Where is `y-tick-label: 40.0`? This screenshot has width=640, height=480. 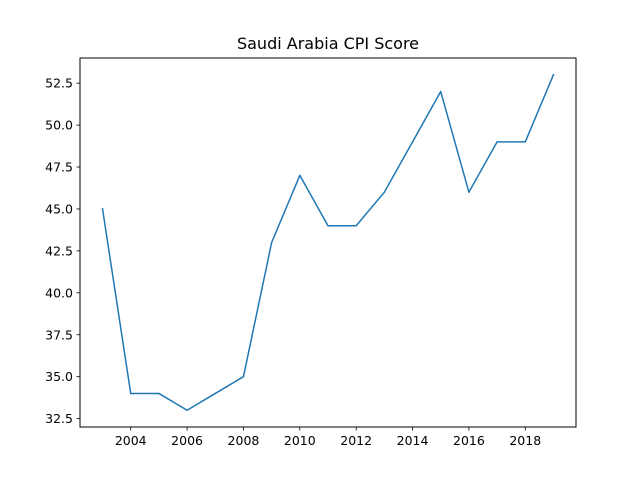 y-tick-label: 40.0 is located at coordinates (59, 292).